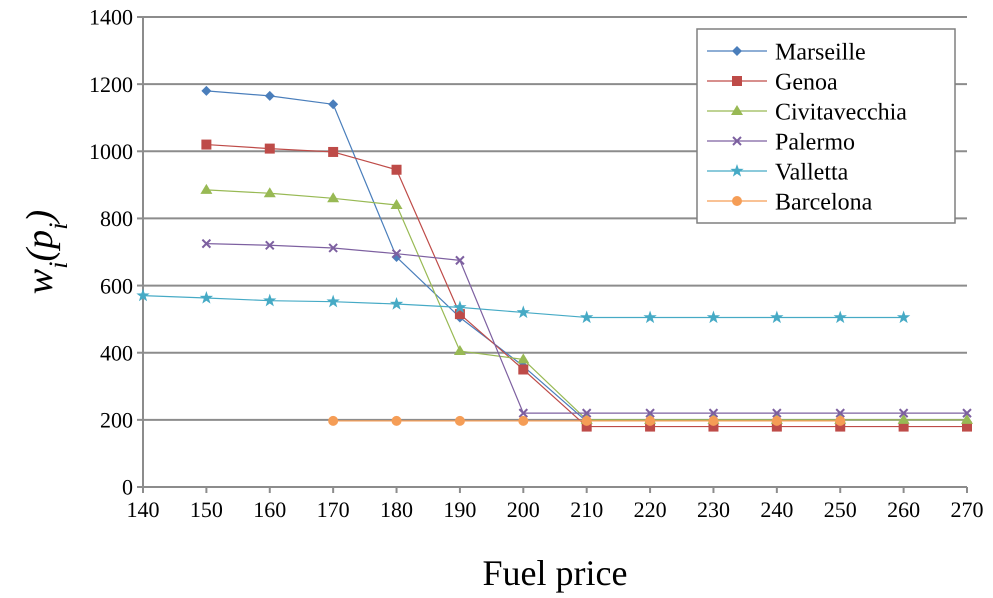 This screenshot has width=993, height=598. Describe the element at coordinates (967, 509) in the screenshot. I see `x-tick-label: 270` at that location.